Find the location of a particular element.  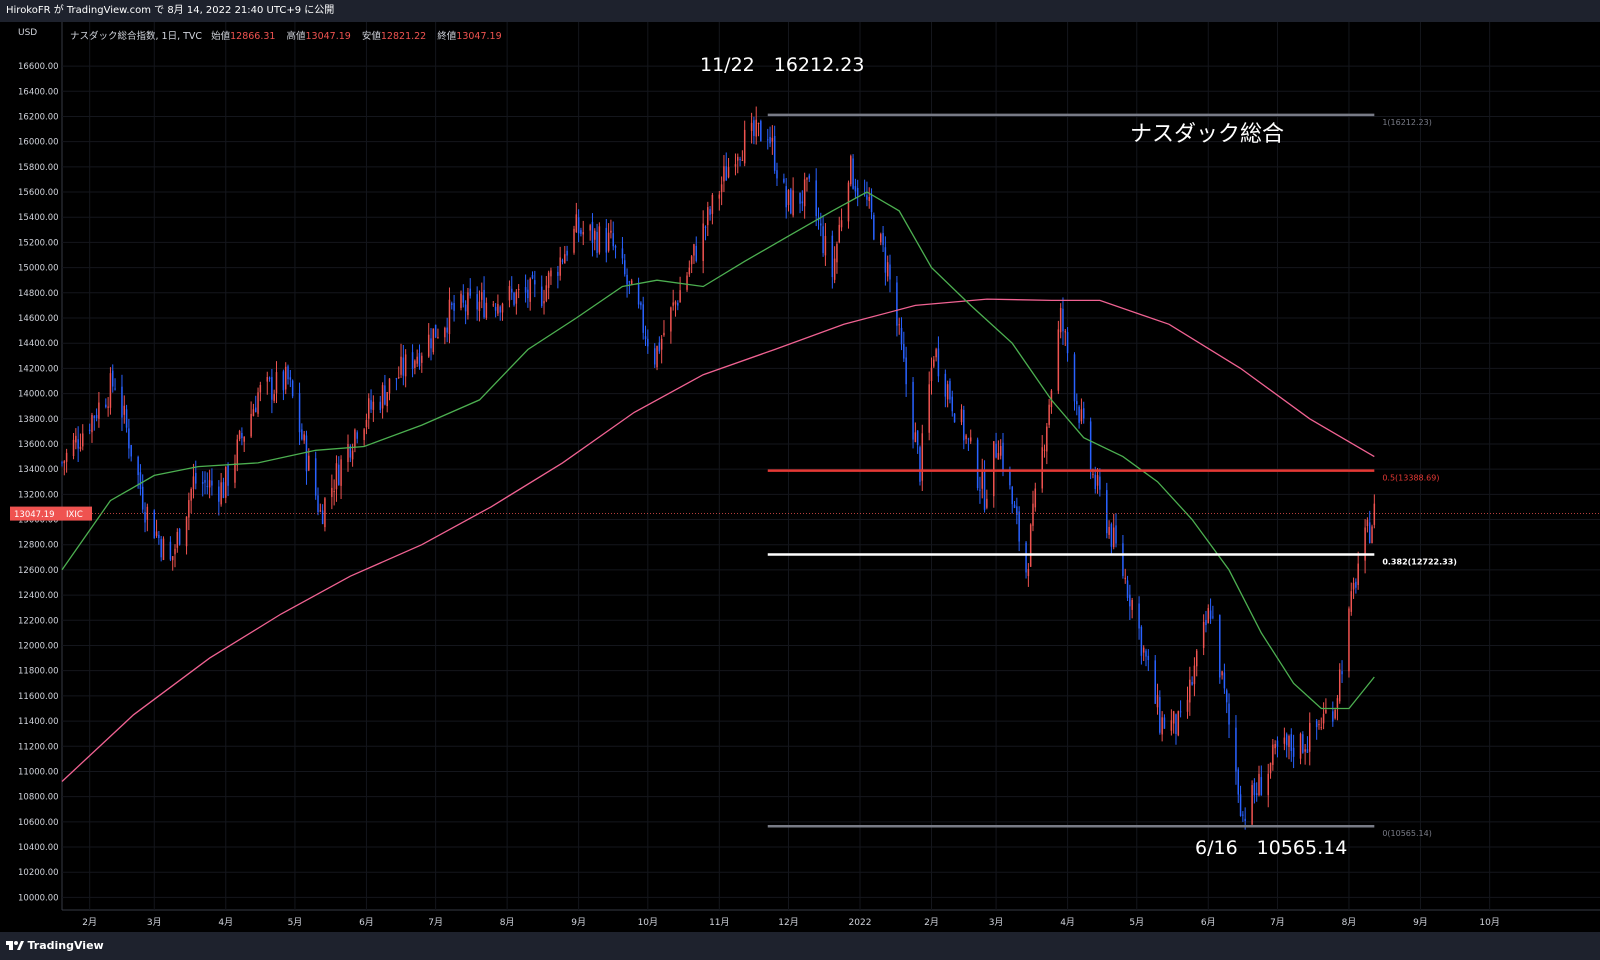

footer-bar: TradingView is located at coordinates (800, 946).